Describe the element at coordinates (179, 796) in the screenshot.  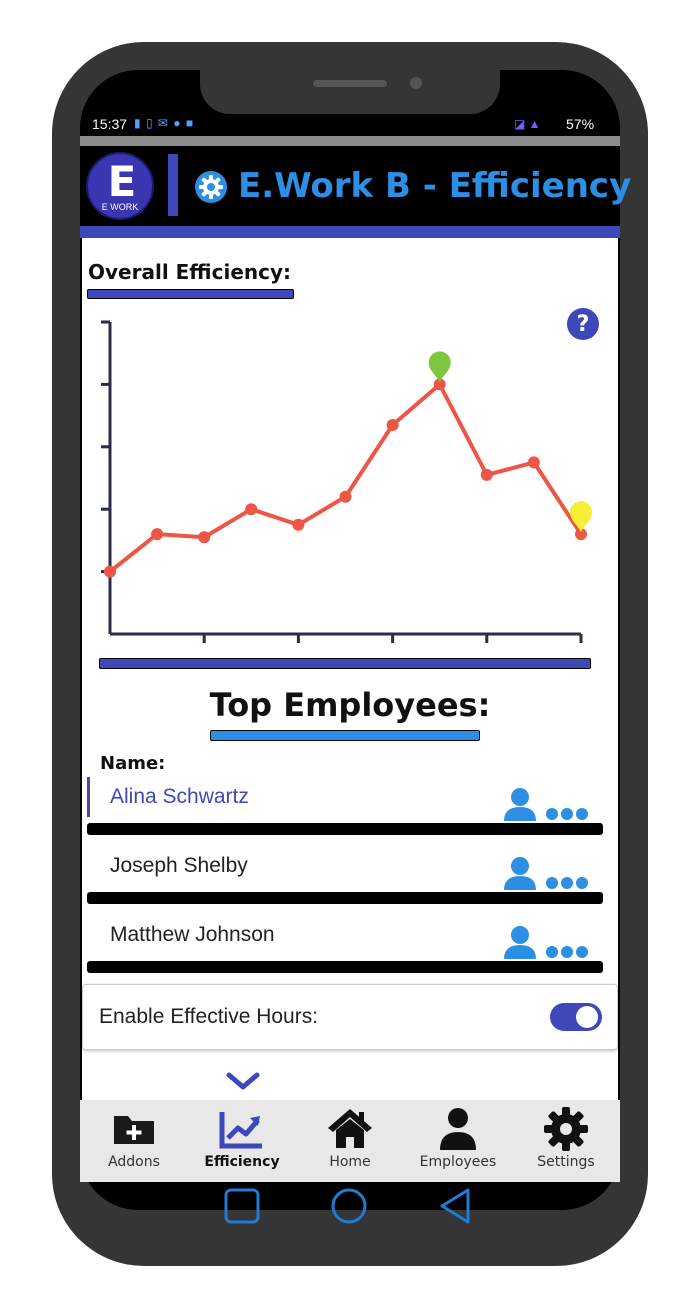
I see `employee-name: Alina Schwartz` at that location.